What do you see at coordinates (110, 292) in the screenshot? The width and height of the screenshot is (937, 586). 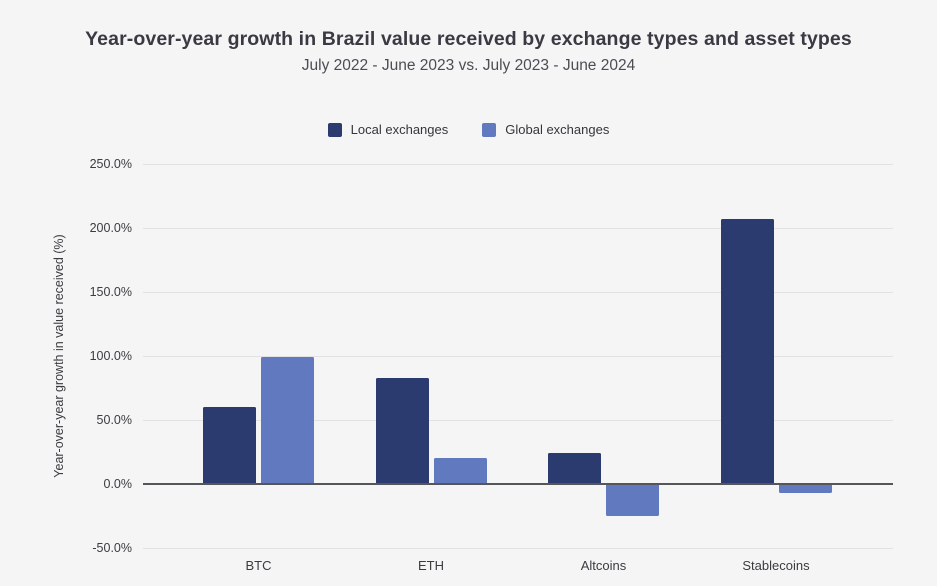 I see `y-tick-label: 150.0%` at bounding box center [110, 292].